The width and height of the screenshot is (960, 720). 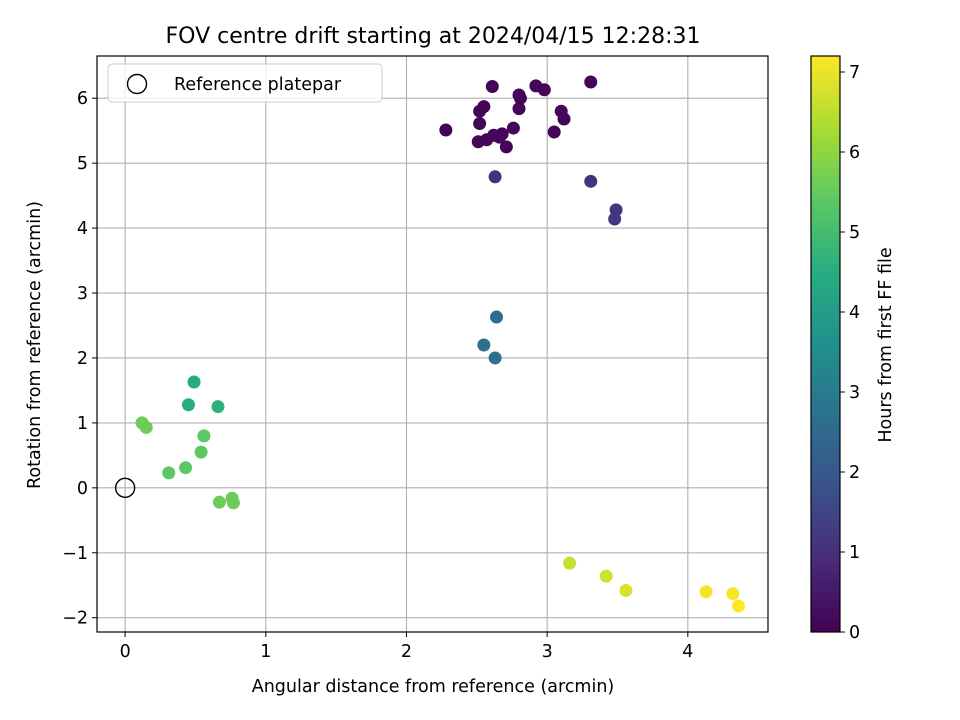 What do you see at coordinates (825, 344) in the screenshot?
I see `colorbar-gradient` at bounding box center [825, 344].